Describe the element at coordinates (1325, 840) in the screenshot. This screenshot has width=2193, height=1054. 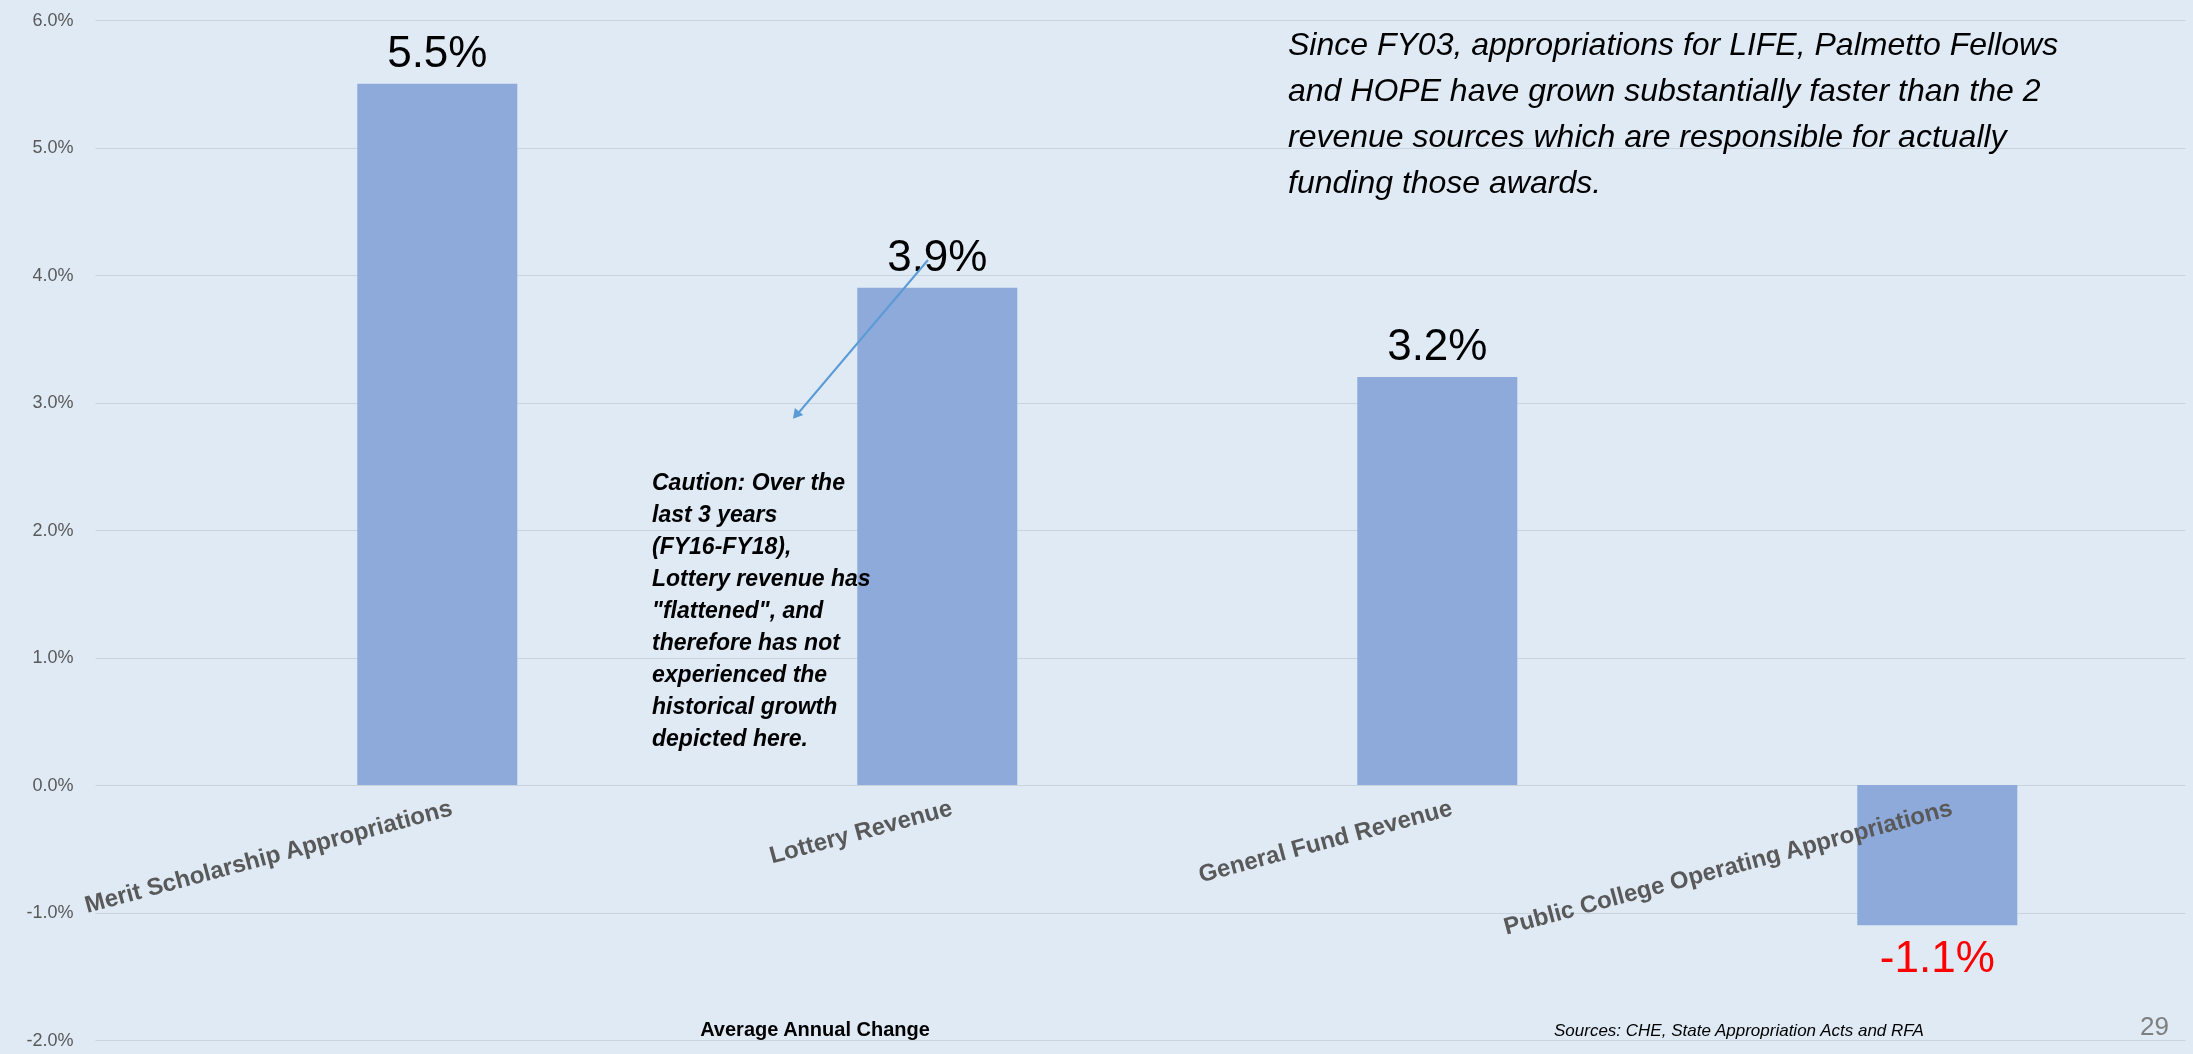
I see `x-tick-label: General Fund Revenue` at that location.